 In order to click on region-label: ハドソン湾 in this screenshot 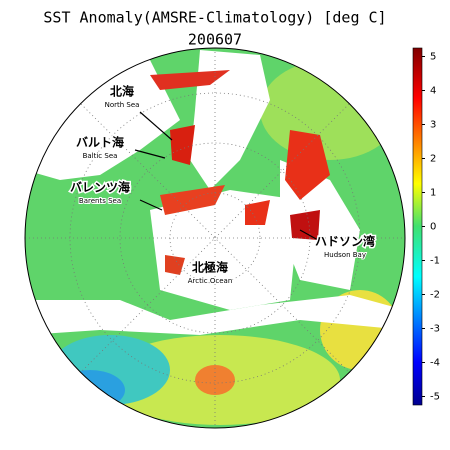, I will do `click(345, 241)`.